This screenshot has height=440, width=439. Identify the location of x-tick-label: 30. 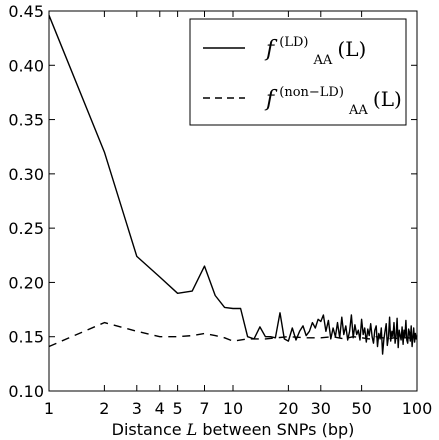
(321, 408).